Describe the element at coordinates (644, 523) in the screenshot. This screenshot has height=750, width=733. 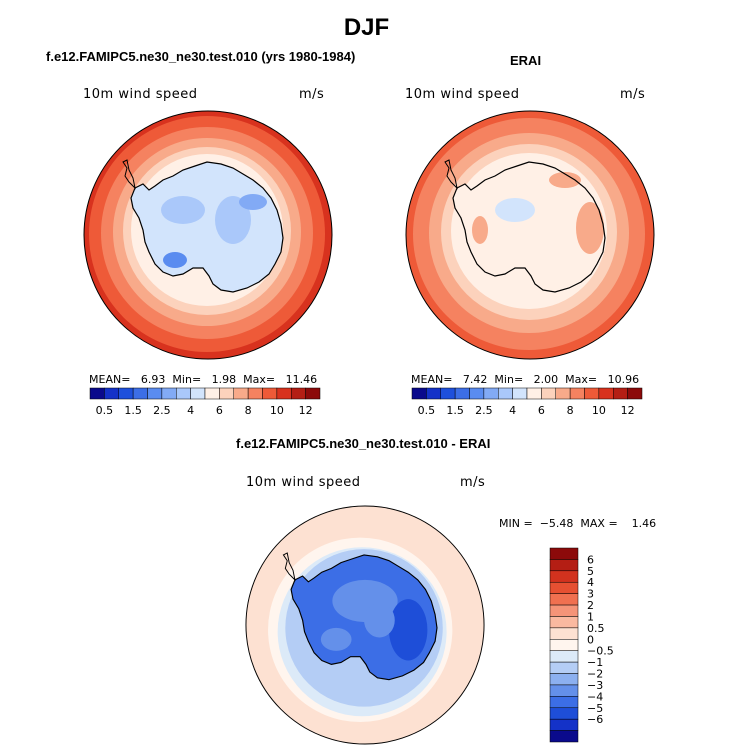
I see `panel3-max: 1.46` at that location.